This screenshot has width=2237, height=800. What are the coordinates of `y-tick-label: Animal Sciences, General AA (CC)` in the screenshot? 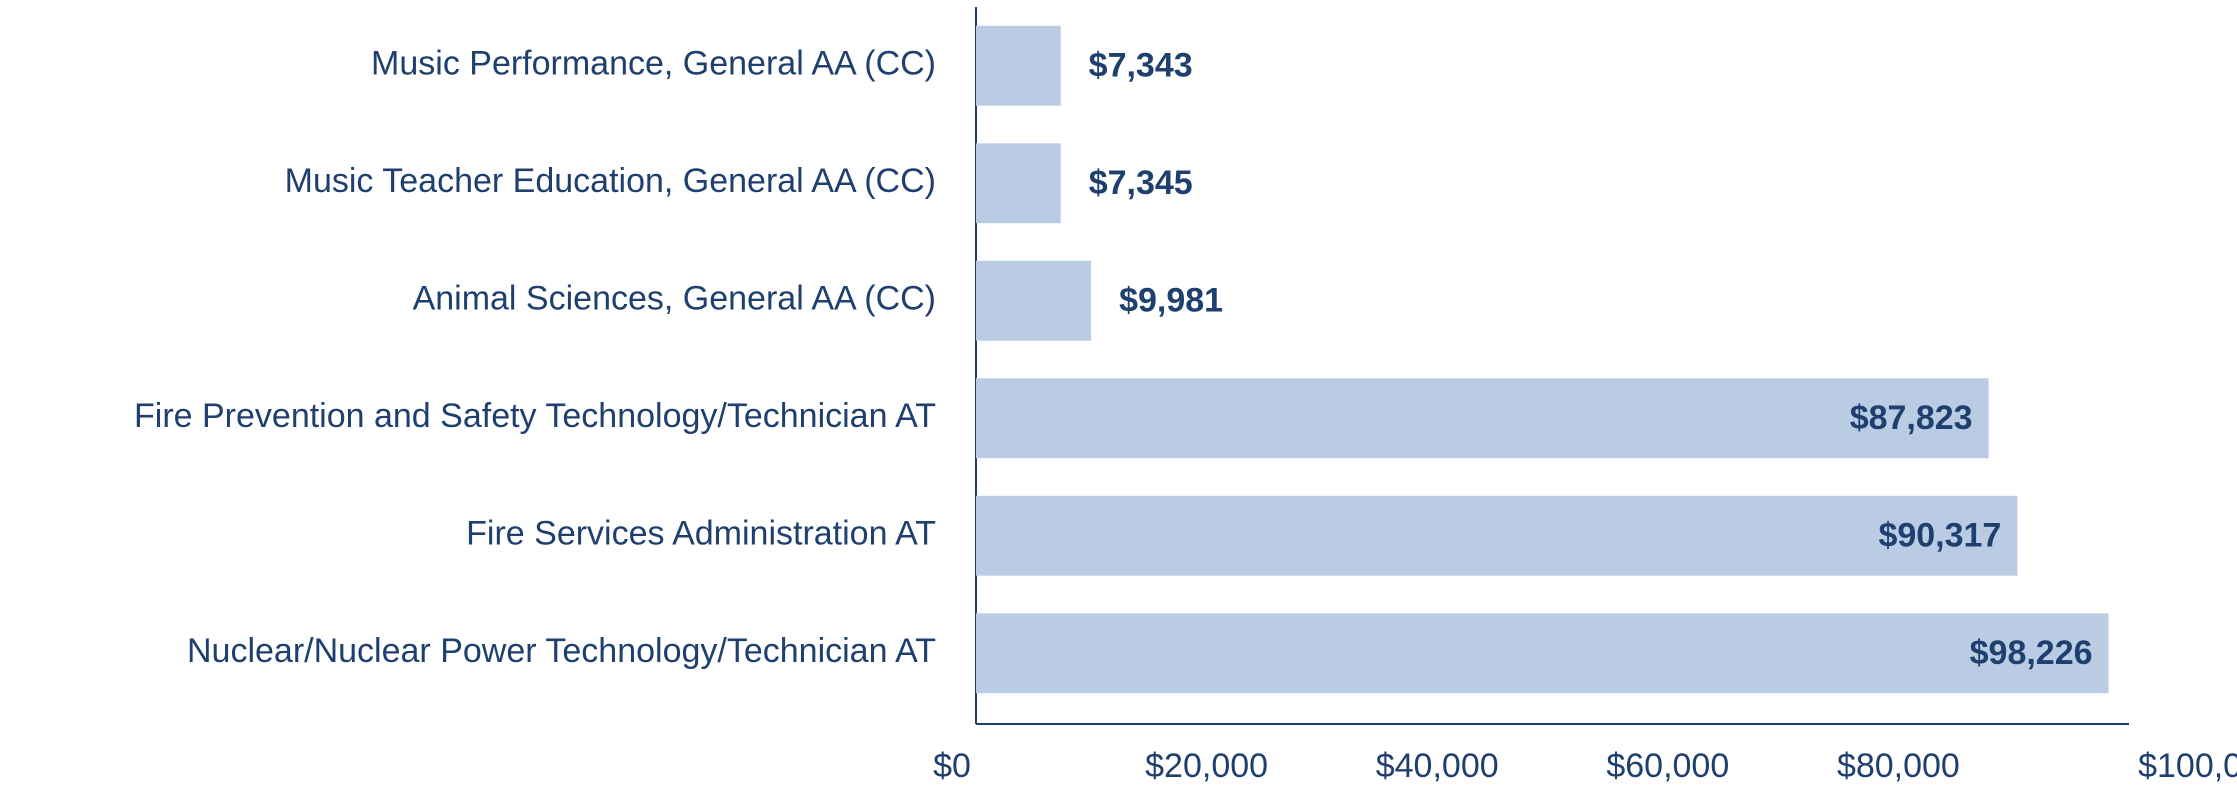 It's located at (674, 299).